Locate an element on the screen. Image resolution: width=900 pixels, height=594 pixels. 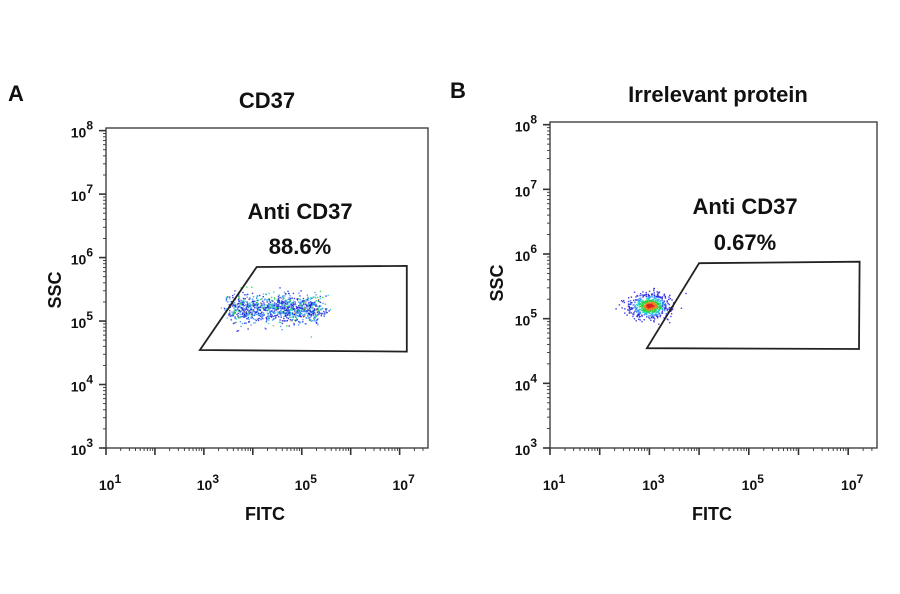
gate-percent: 88.6% is located at coordinates (300, 246).